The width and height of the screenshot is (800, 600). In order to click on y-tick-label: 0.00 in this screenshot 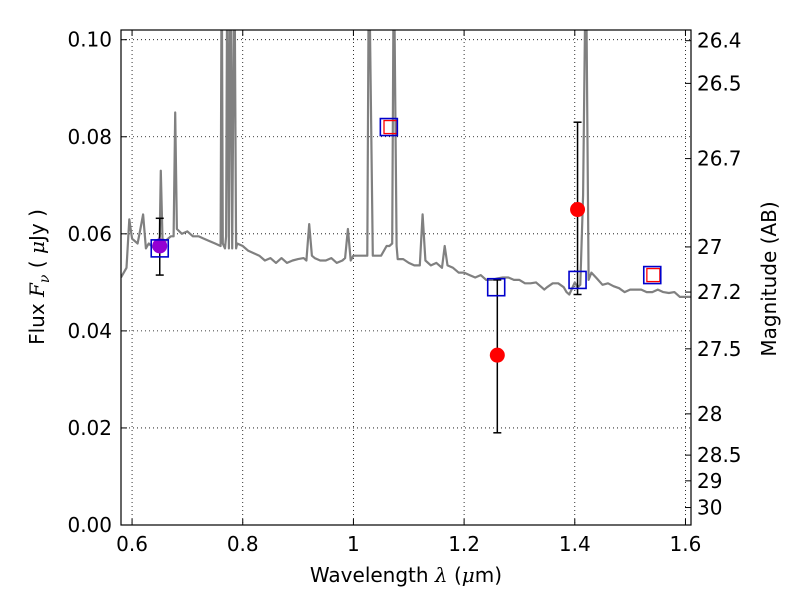, I will do `click(89, 525)`.